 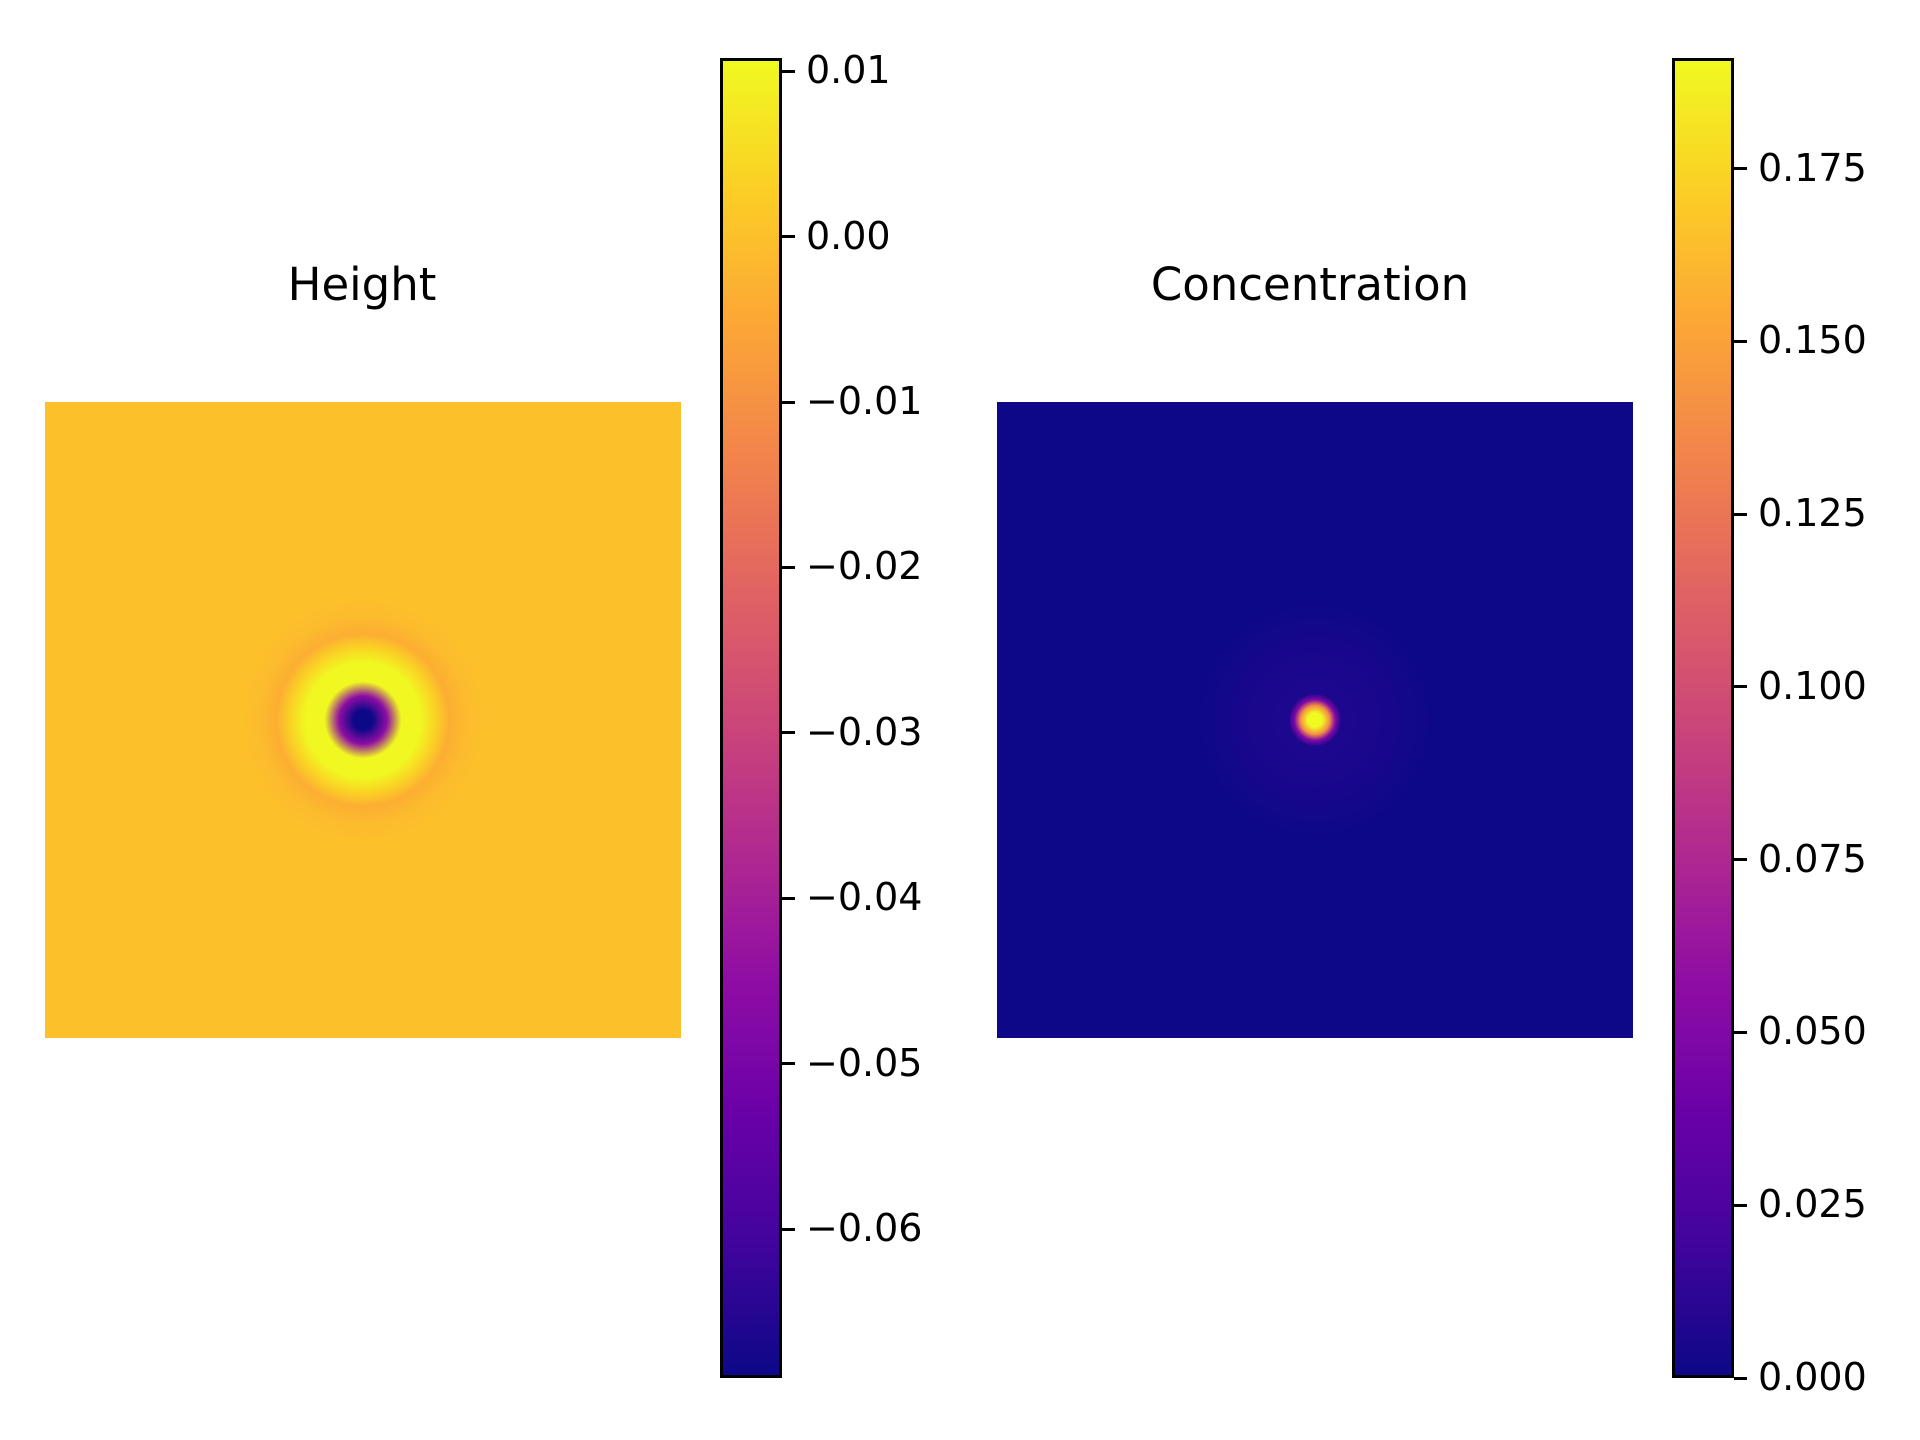 What do you see at coordinates (1812, 1204) in the screenshot?
I see `concentration-tick-label: 0.025` at bounding box center [1812, 1204].